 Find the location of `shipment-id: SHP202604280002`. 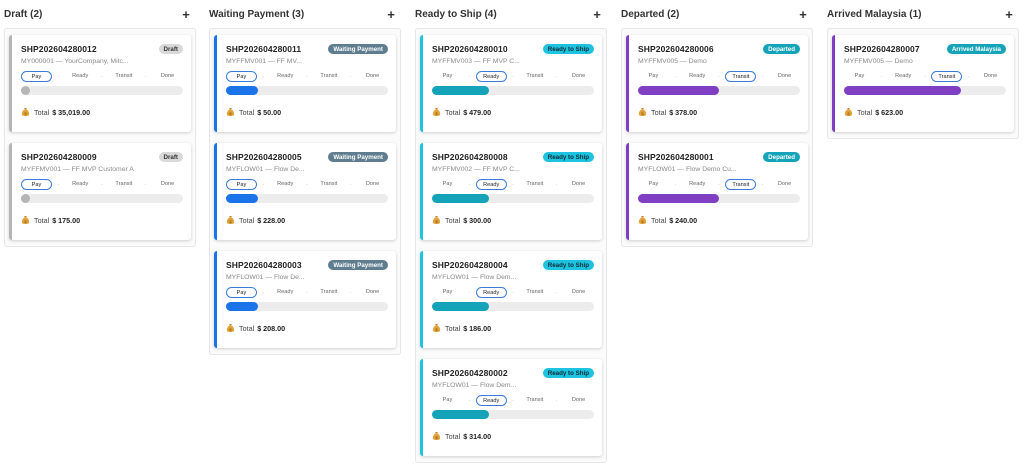

shipment-id: SHP202604280002 is located at coordinates (470, 373).